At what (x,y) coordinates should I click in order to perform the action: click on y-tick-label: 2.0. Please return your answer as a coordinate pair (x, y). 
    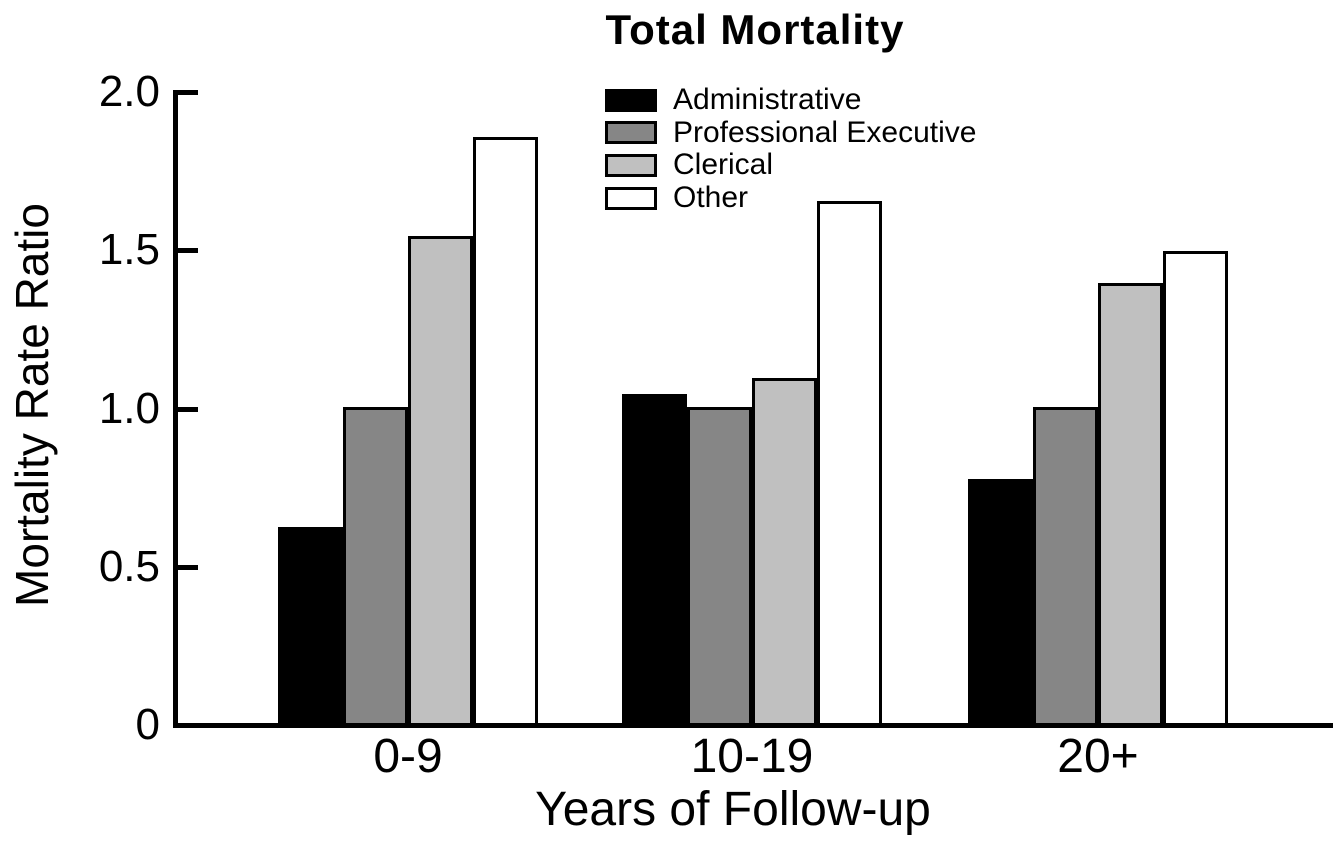
    Looking at the image, I should click on (129, 91).